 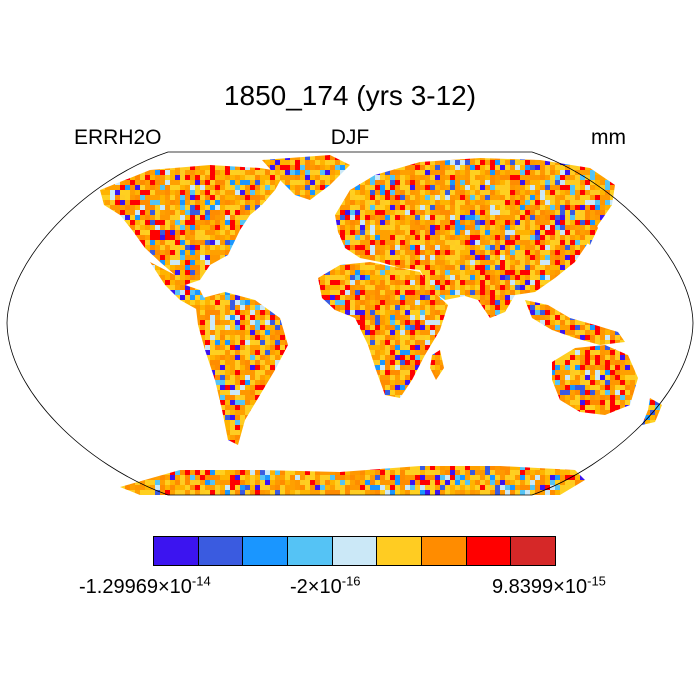 I want to click on colorbar-label-mid: -2×10⁻¹⁶, so click(x=325, y=585).